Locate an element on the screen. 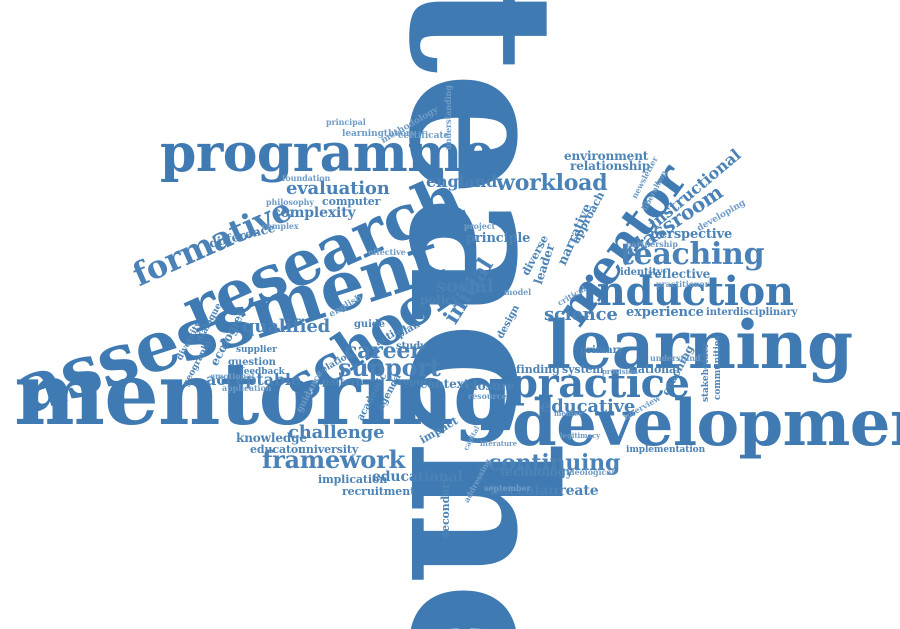 The image size is (900, 629). word-perspective: perspective is located at coordinates (691, 234).